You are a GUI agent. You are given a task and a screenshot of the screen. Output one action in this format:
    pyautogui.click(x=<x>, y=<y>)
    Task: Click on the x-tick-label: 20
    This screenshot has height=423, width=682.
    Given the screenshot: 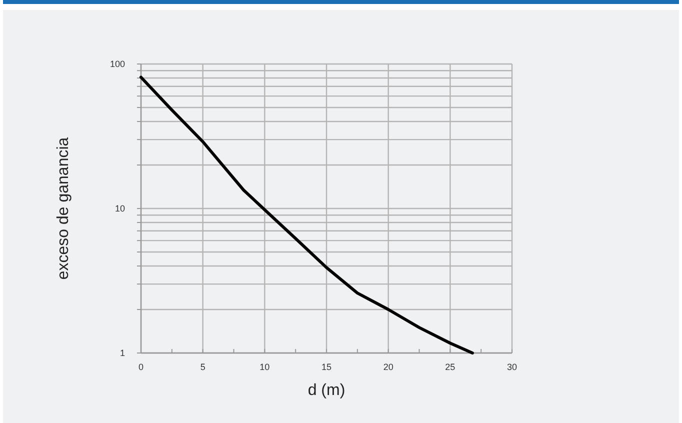 What is the action you would take?
    pyautogui.click(x=388, y=367)
    